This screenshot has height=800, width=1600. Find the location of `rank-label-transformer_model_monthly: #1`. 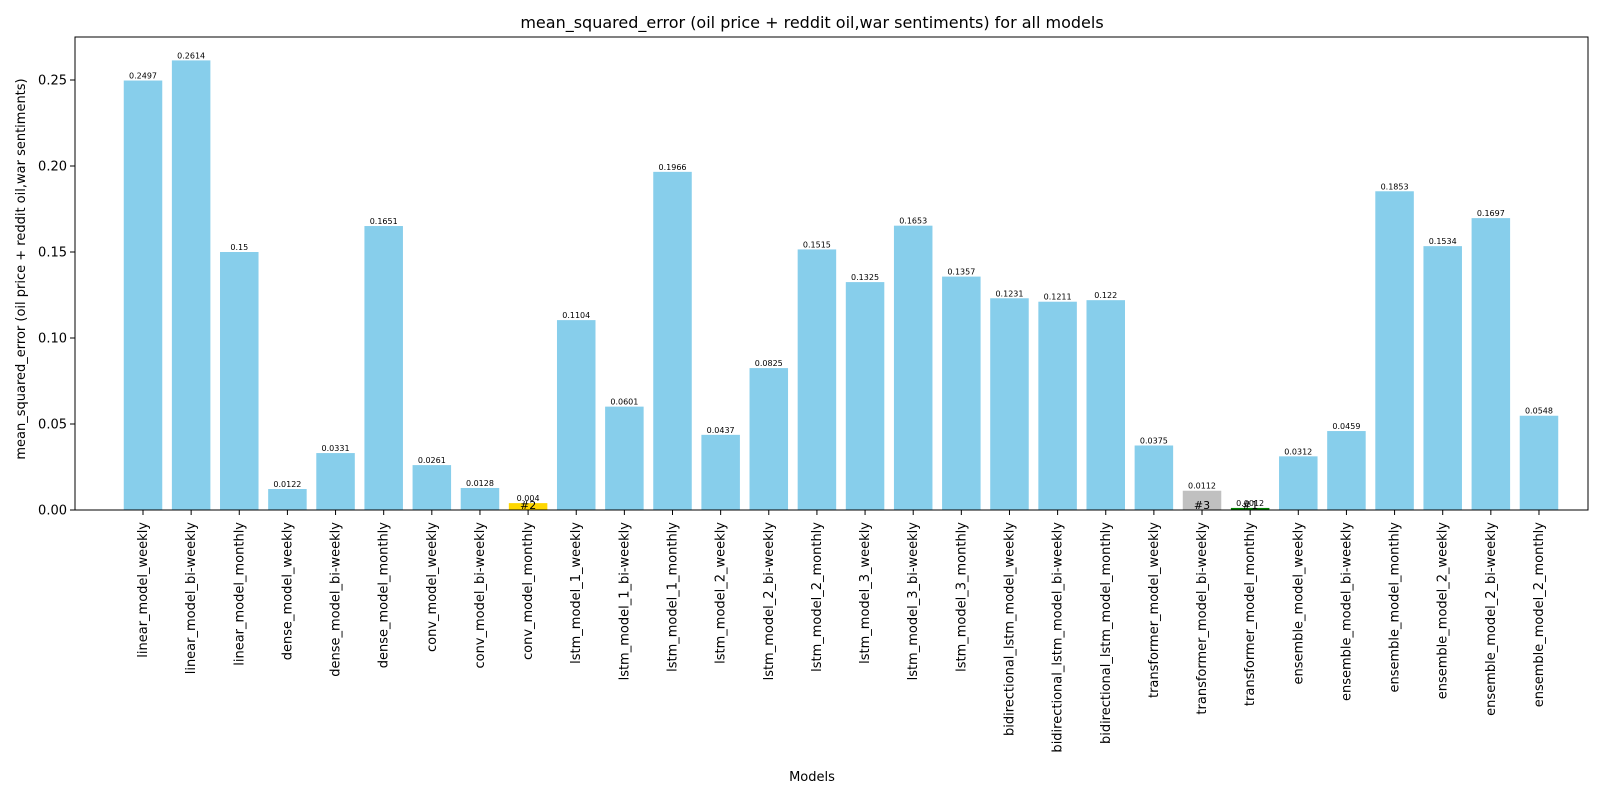

rank-label-transformer_model_monthly: #1 is located at coordinates (1250, 505).